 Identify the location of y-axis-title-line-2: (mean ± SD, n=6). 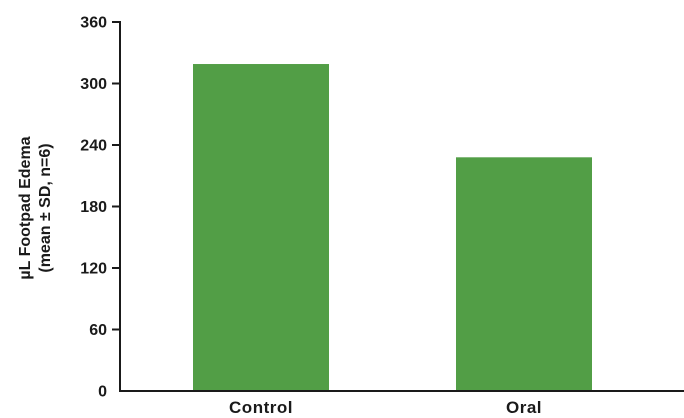
(45, 207).